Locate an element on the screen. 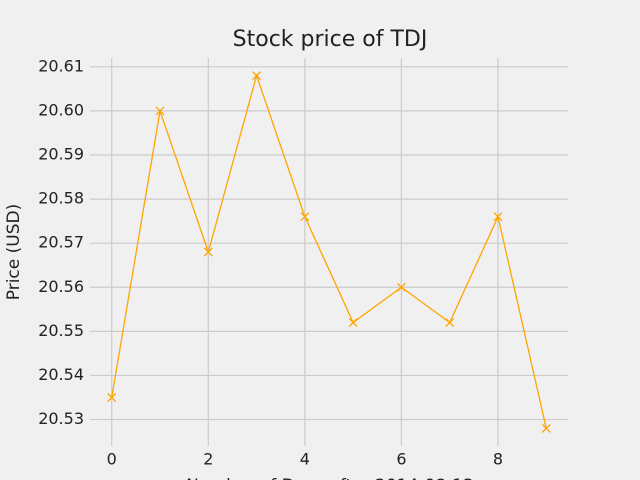 Image resolution: width=640 pixels, height=480 pixels. x-tick-label: 2 is located at coordinates (208, 459).